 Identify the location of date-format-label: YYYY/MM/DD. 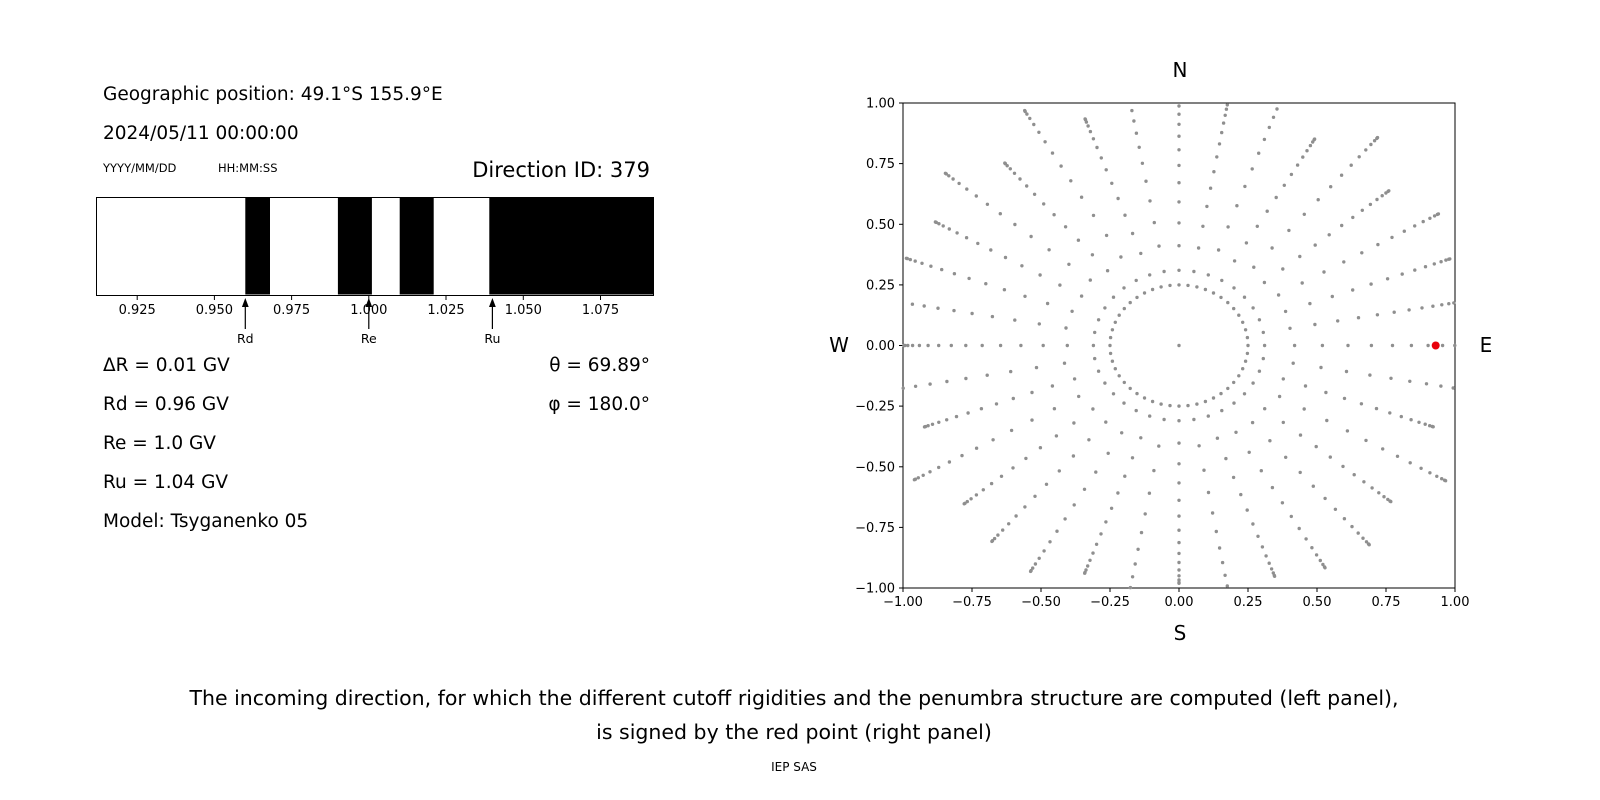
(140, 168).